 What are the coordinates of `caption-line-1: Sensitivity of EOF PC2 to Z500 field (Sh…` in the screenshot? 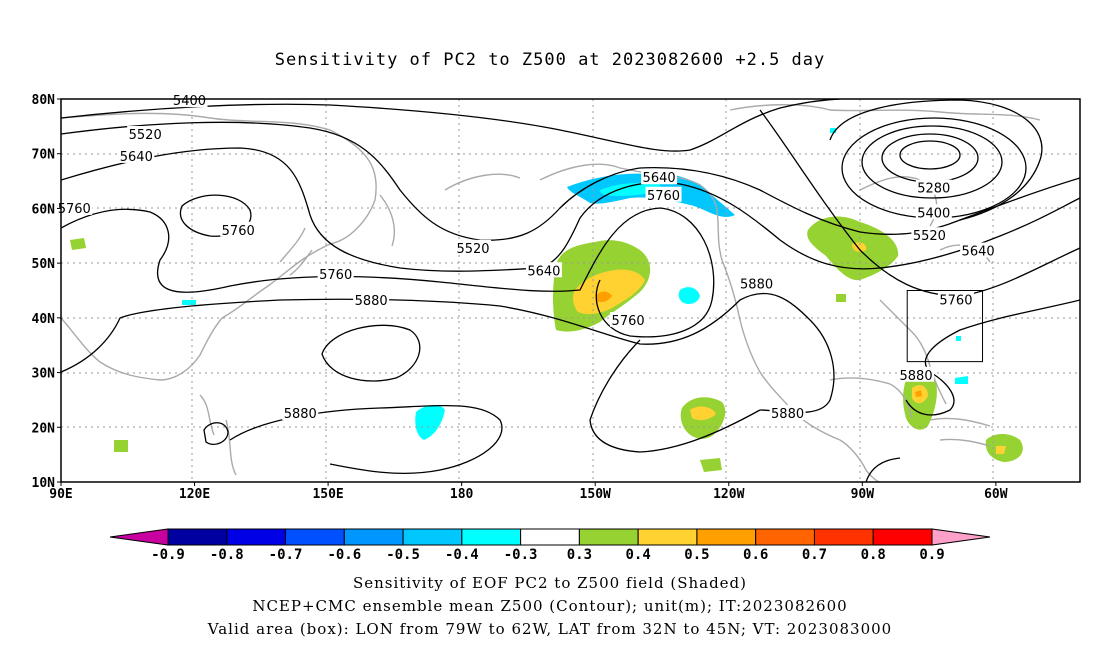 It's located at (550, 583).